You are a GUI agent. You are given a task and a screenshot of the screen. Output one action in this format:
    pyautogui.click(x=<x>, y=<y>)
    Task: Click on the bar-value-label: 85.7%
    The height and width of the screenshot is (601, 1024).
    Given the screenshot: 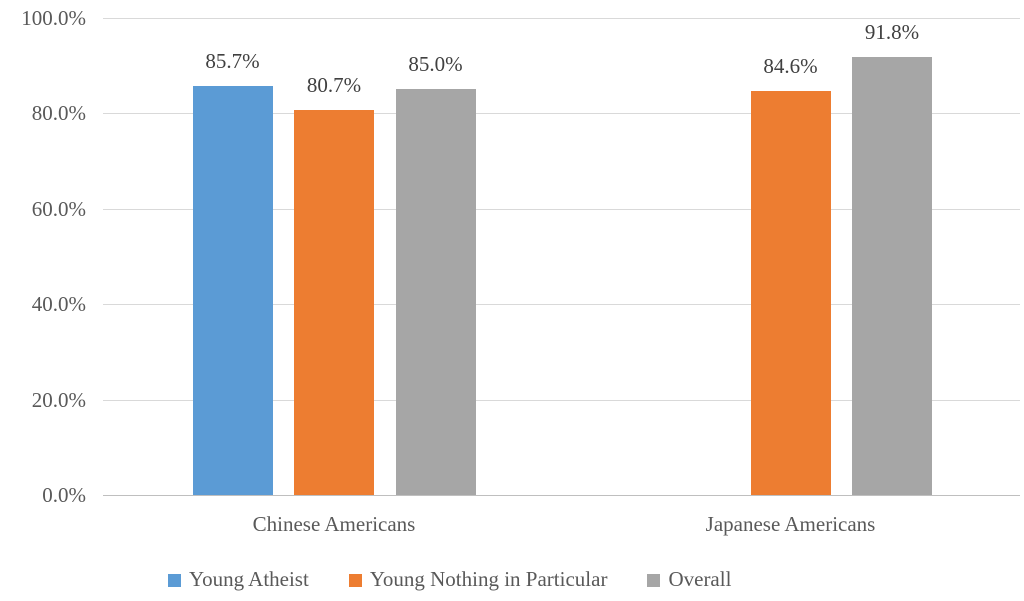 What is the action you would take?
    pyautogui.click(x=232, y=60)
    